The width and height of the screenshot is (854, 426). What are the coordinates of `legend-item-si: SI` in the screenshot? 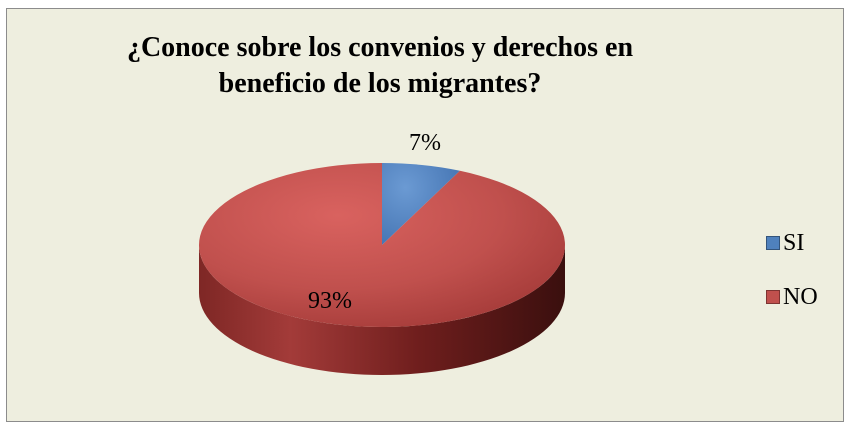 It's located at (792, 243).